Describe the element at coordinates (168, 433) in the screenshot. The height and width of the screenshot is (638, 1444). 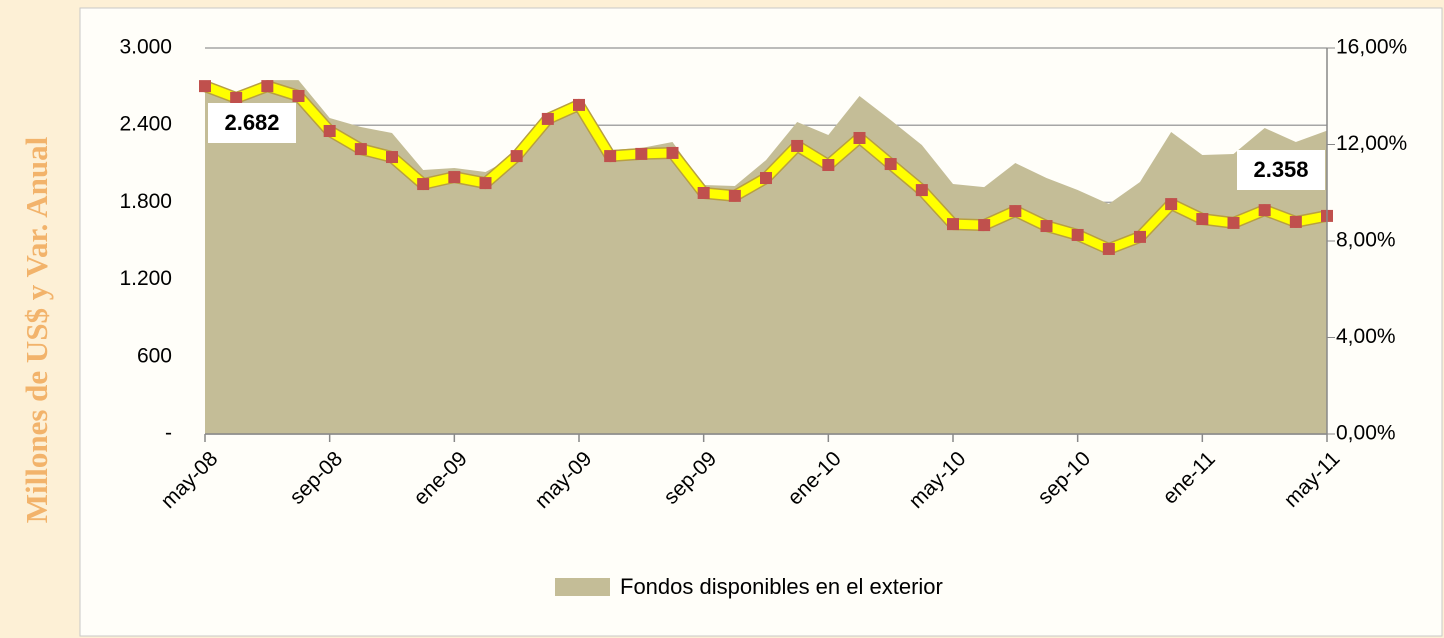
I see `y-tick-label: -` at that location.